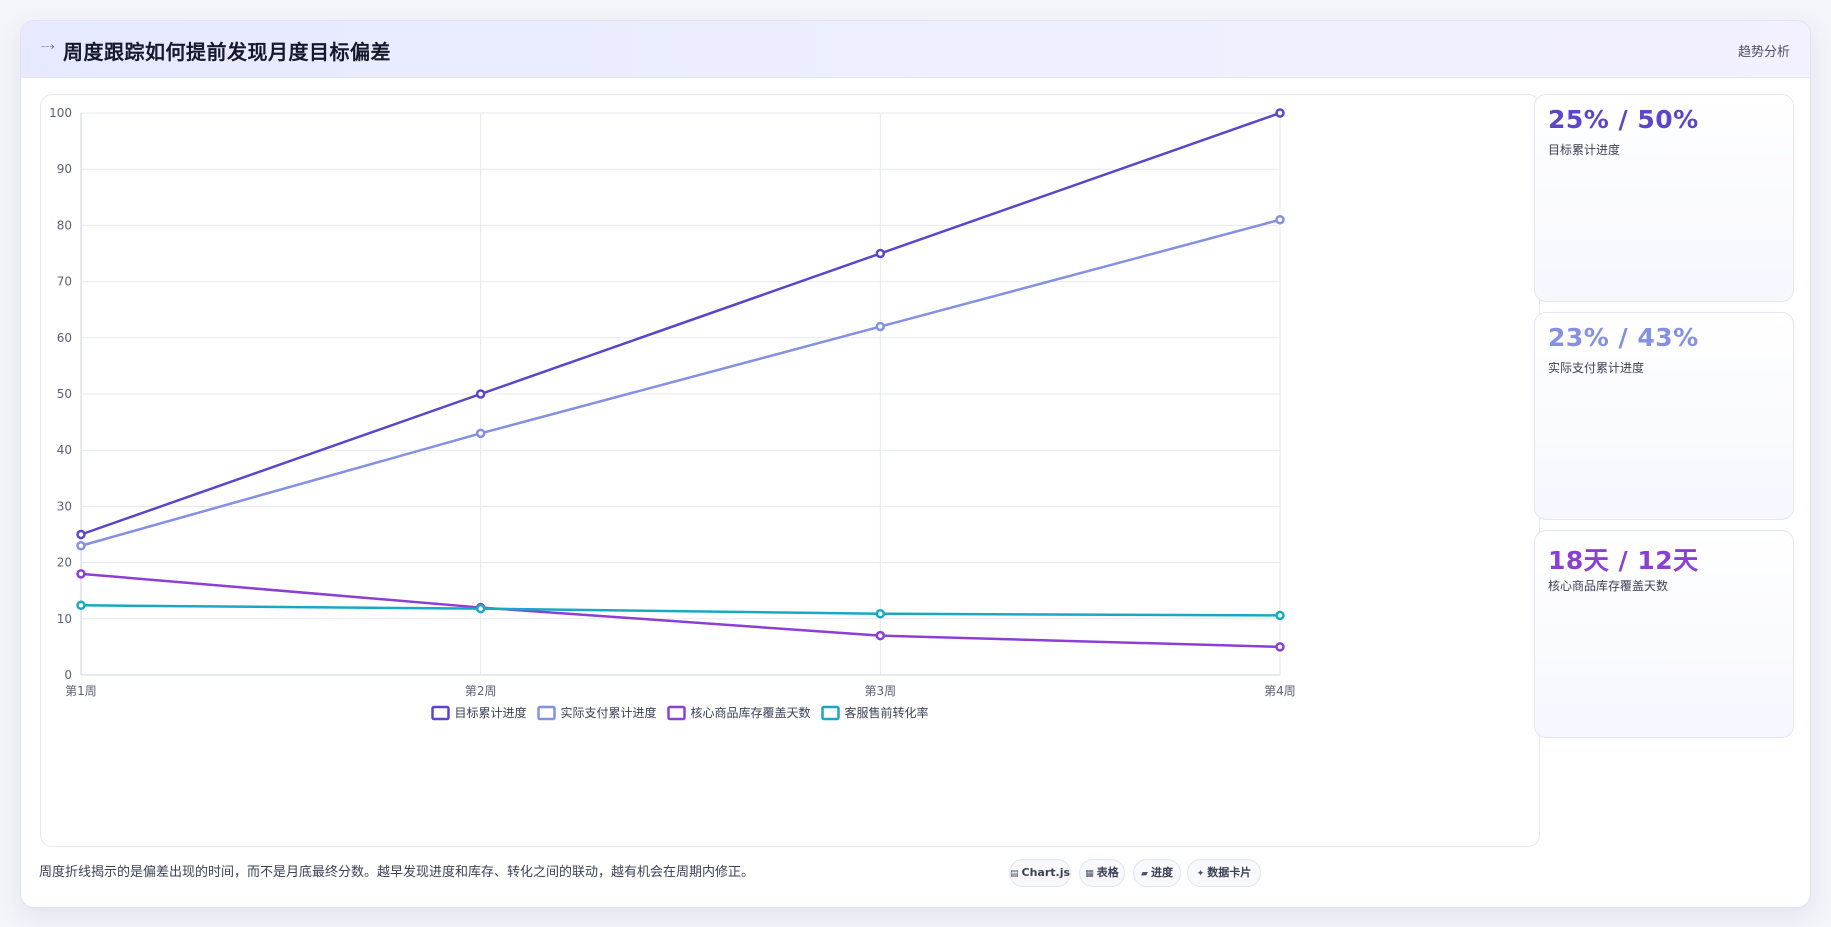 The image size is (1831, 927). I want to click on y-tick-label: 20, so click(64, 563).